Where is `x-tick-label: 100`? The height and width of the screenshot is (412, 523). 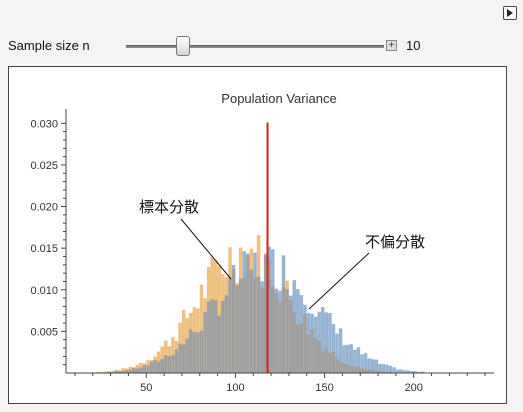
x-tick-label: 100 is located at coordinates (235, 388).